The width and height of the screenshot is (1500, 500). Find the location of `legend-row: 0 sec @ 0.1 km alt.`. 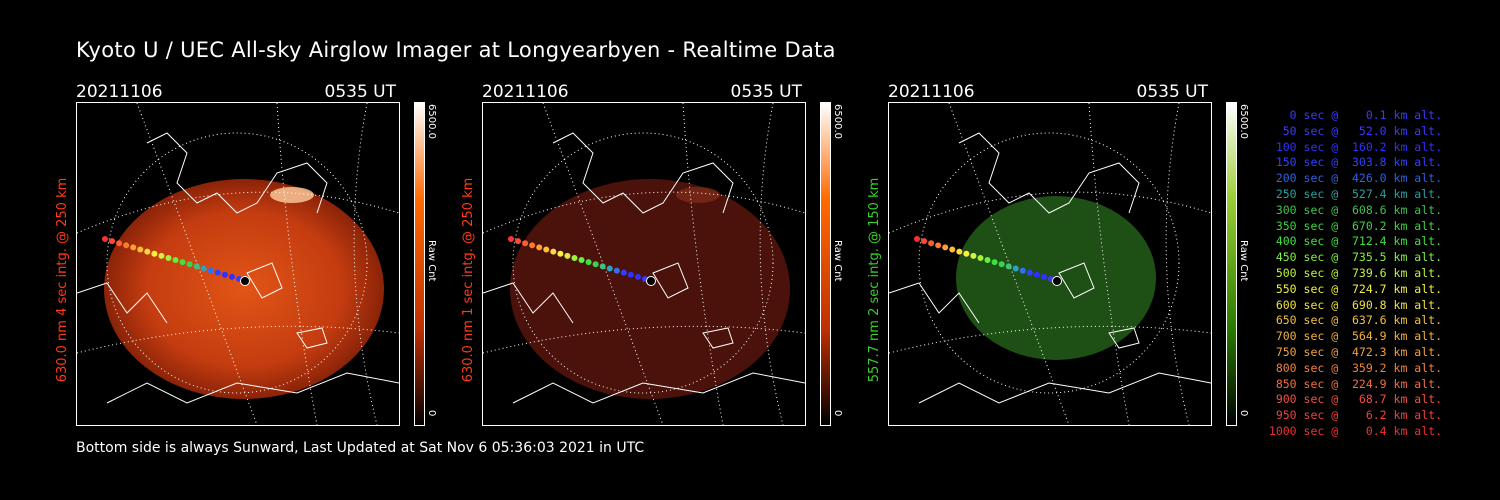

legend-row: 0 sec @ 0.1 km alt. is located at coordinates (1355, 115).